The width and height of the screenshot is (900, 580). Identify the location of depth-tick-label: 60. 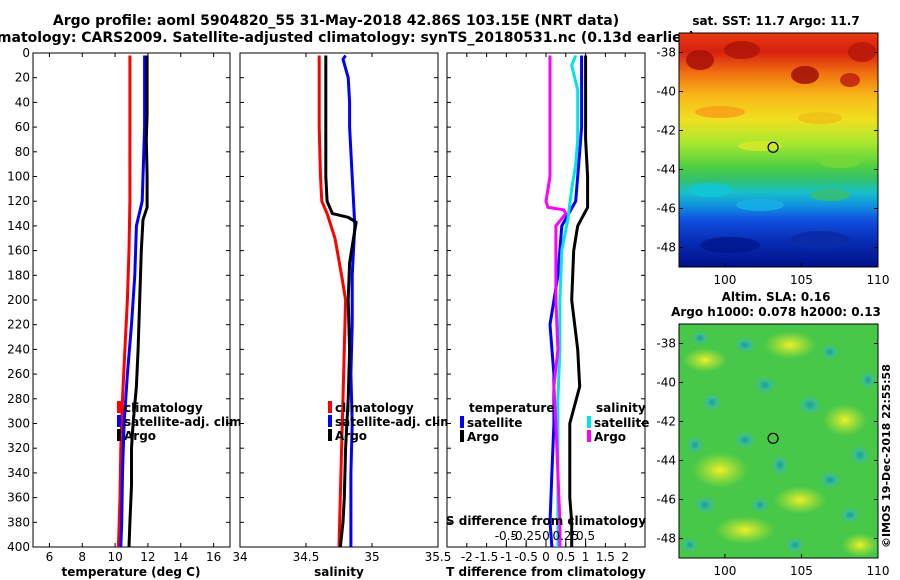
(22, 127).